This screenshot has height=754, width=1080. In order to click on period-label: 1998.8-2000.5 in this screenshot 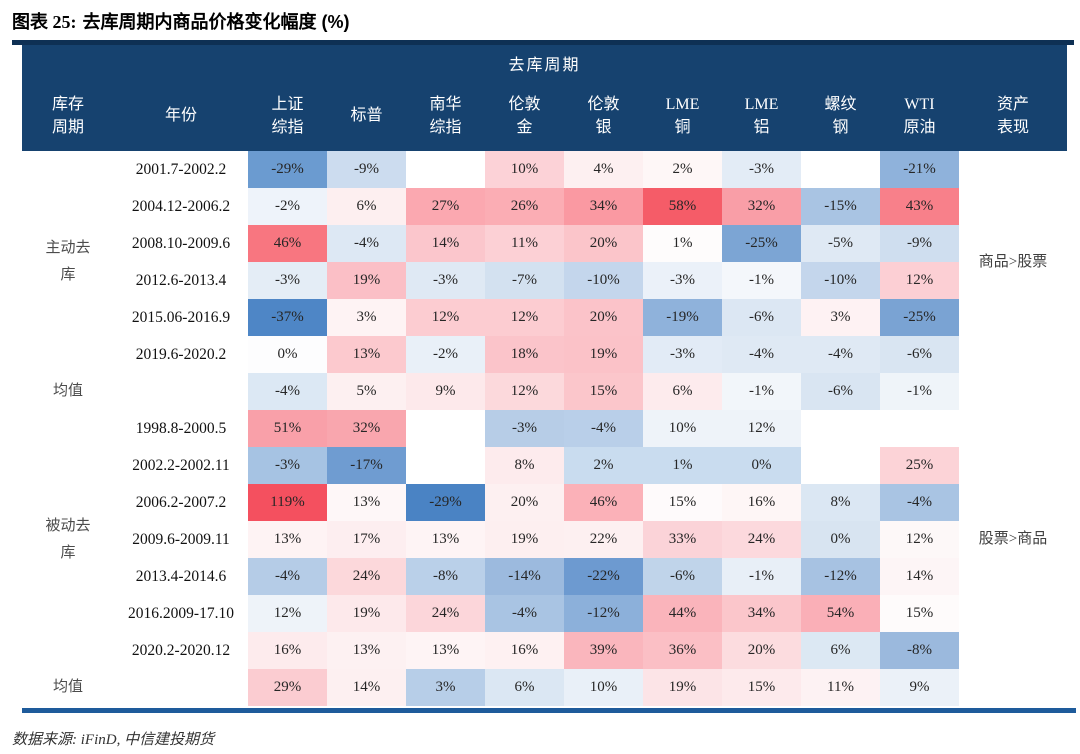, I will do `click(181, 428)`.